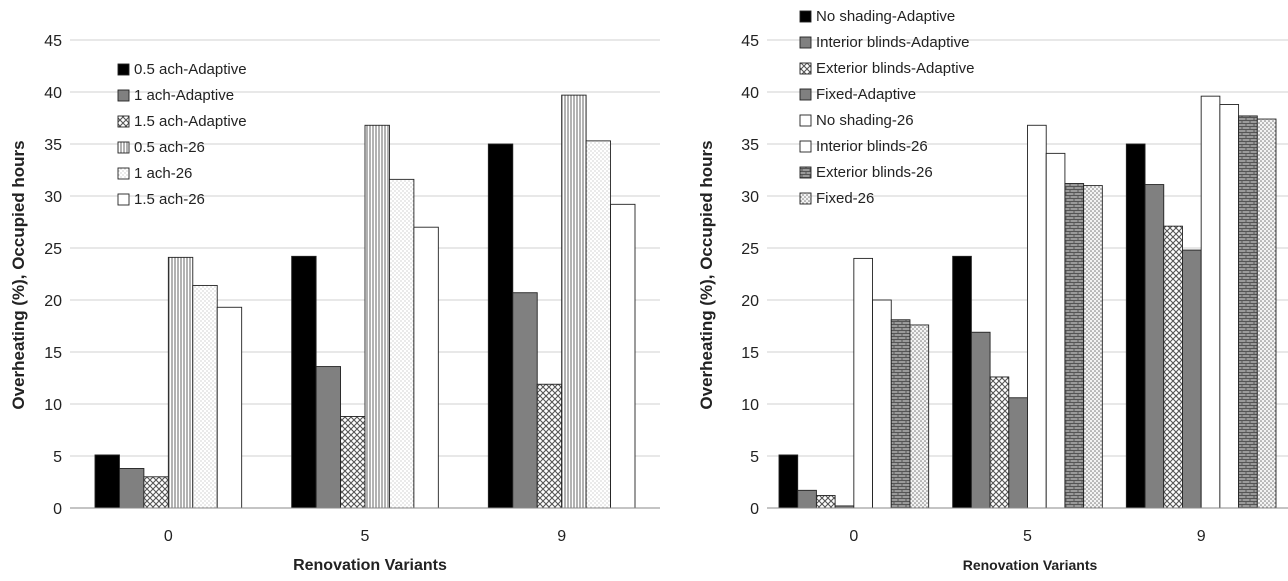  I want to click on legend-label: Exterior blinds-26, so click(874, 172).